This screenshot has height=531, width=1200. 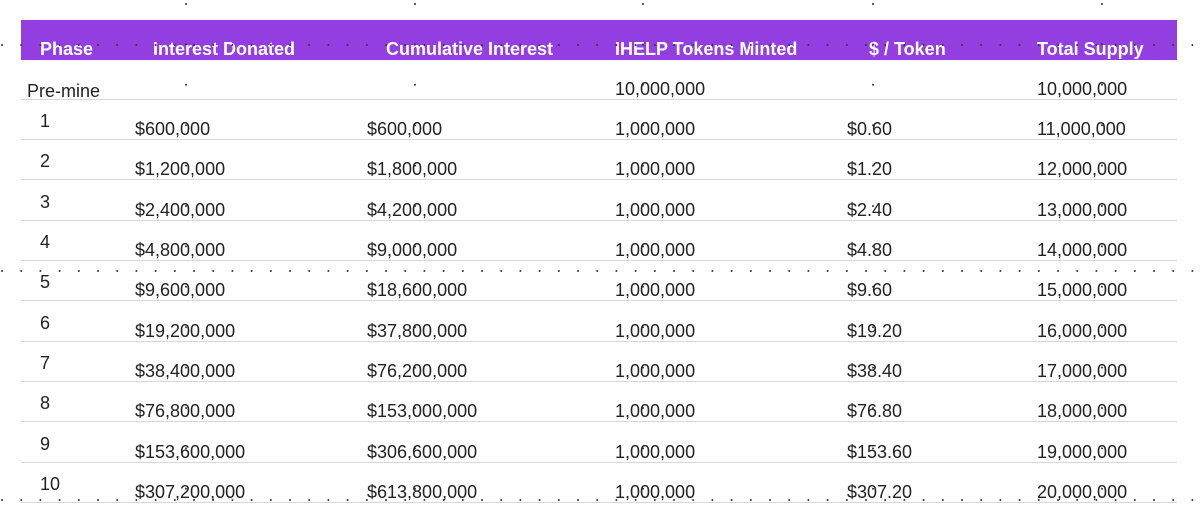 What do you see at coordinates (417, 371) in the screenshot?
I see `cell-cumulative-interest: $76,200,000` at bounding box center [417, 371].